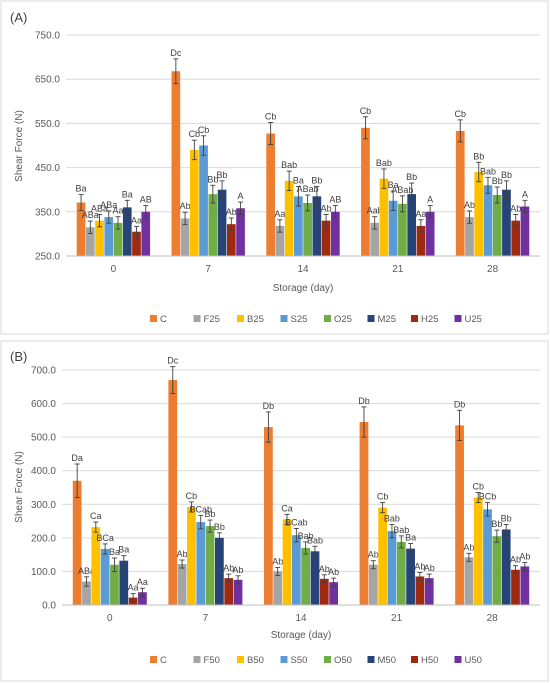 This screenshot has width=550, height=683. What do you see at coordinates (163, 660) in the screenshot?
I see `legend-label: C` at bounding box center [163, 660].